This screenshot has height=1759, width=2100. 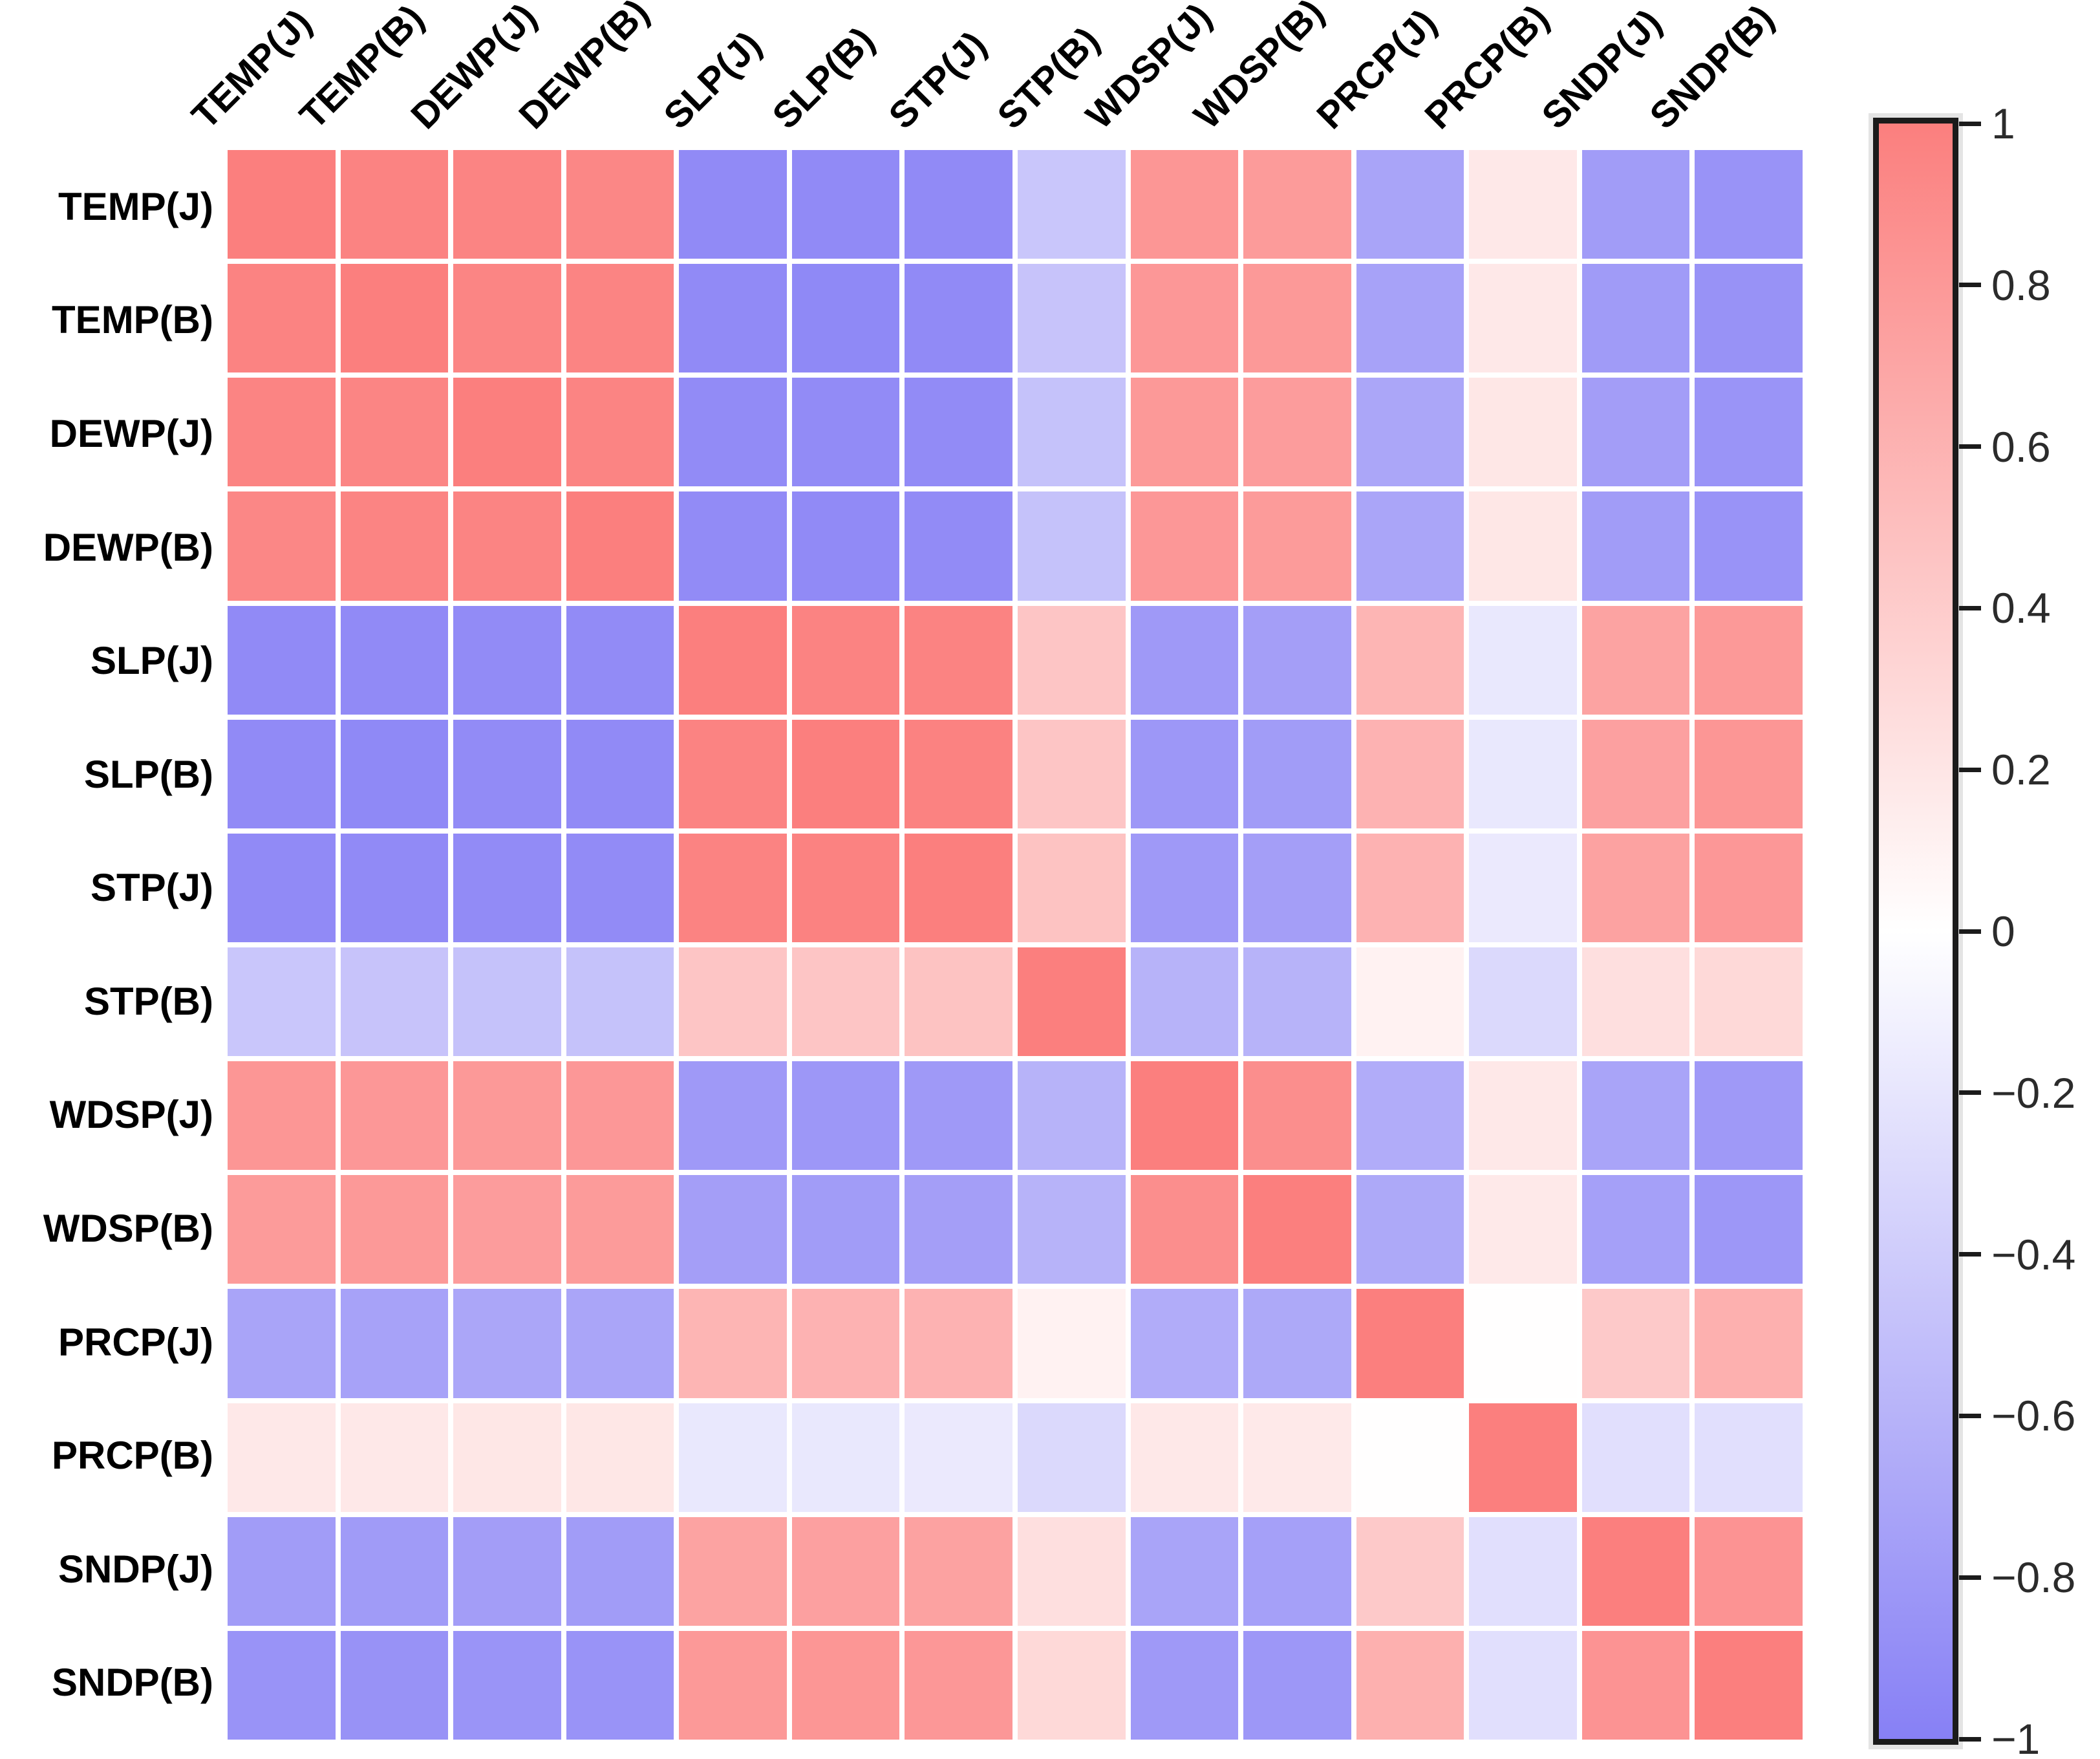 I want to click on row-label: SLP(J), so click(x=151, y=661).